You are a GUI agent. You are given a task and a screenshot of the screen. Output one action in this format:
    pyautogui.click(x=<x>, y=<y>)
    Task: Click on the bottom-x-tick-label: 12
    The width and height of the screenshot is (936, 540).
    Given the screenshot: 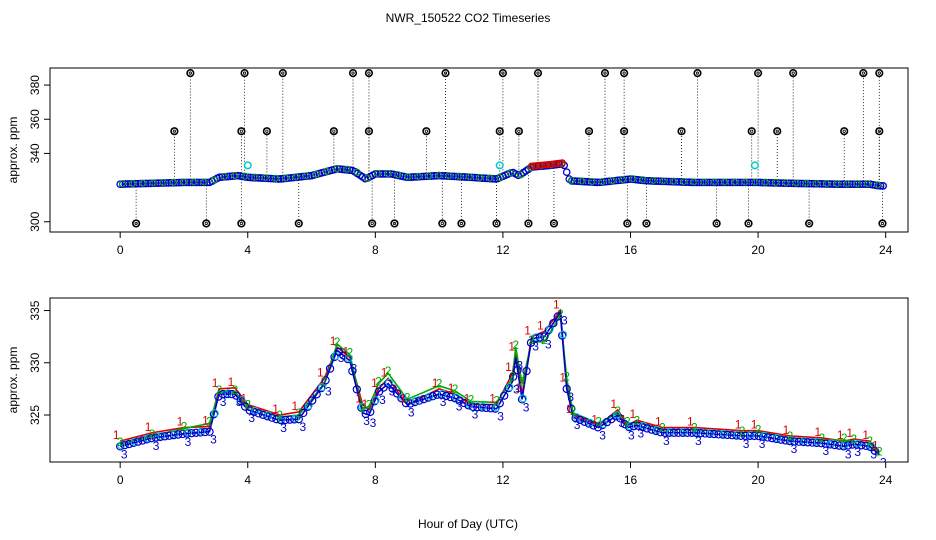 What is the action you would take?
    pyautogui.click(x=503, y=480)
    